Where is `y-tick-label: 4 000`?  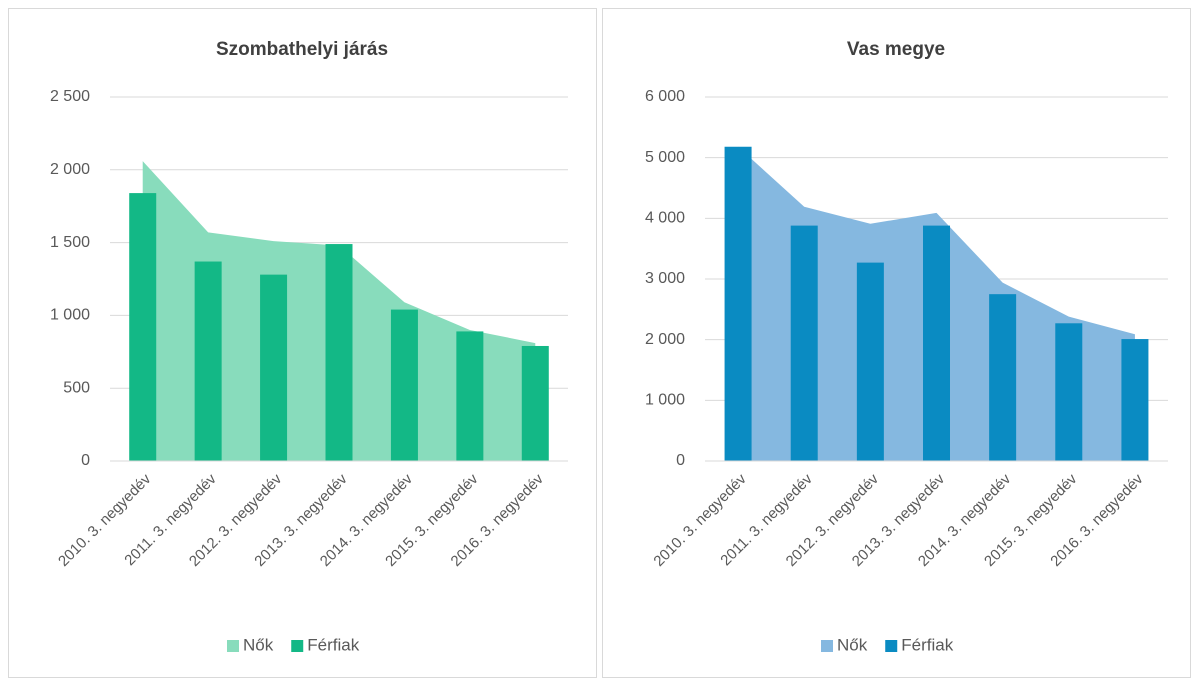
y-tick-label: 4 000 is located at coordinates (665, 218).